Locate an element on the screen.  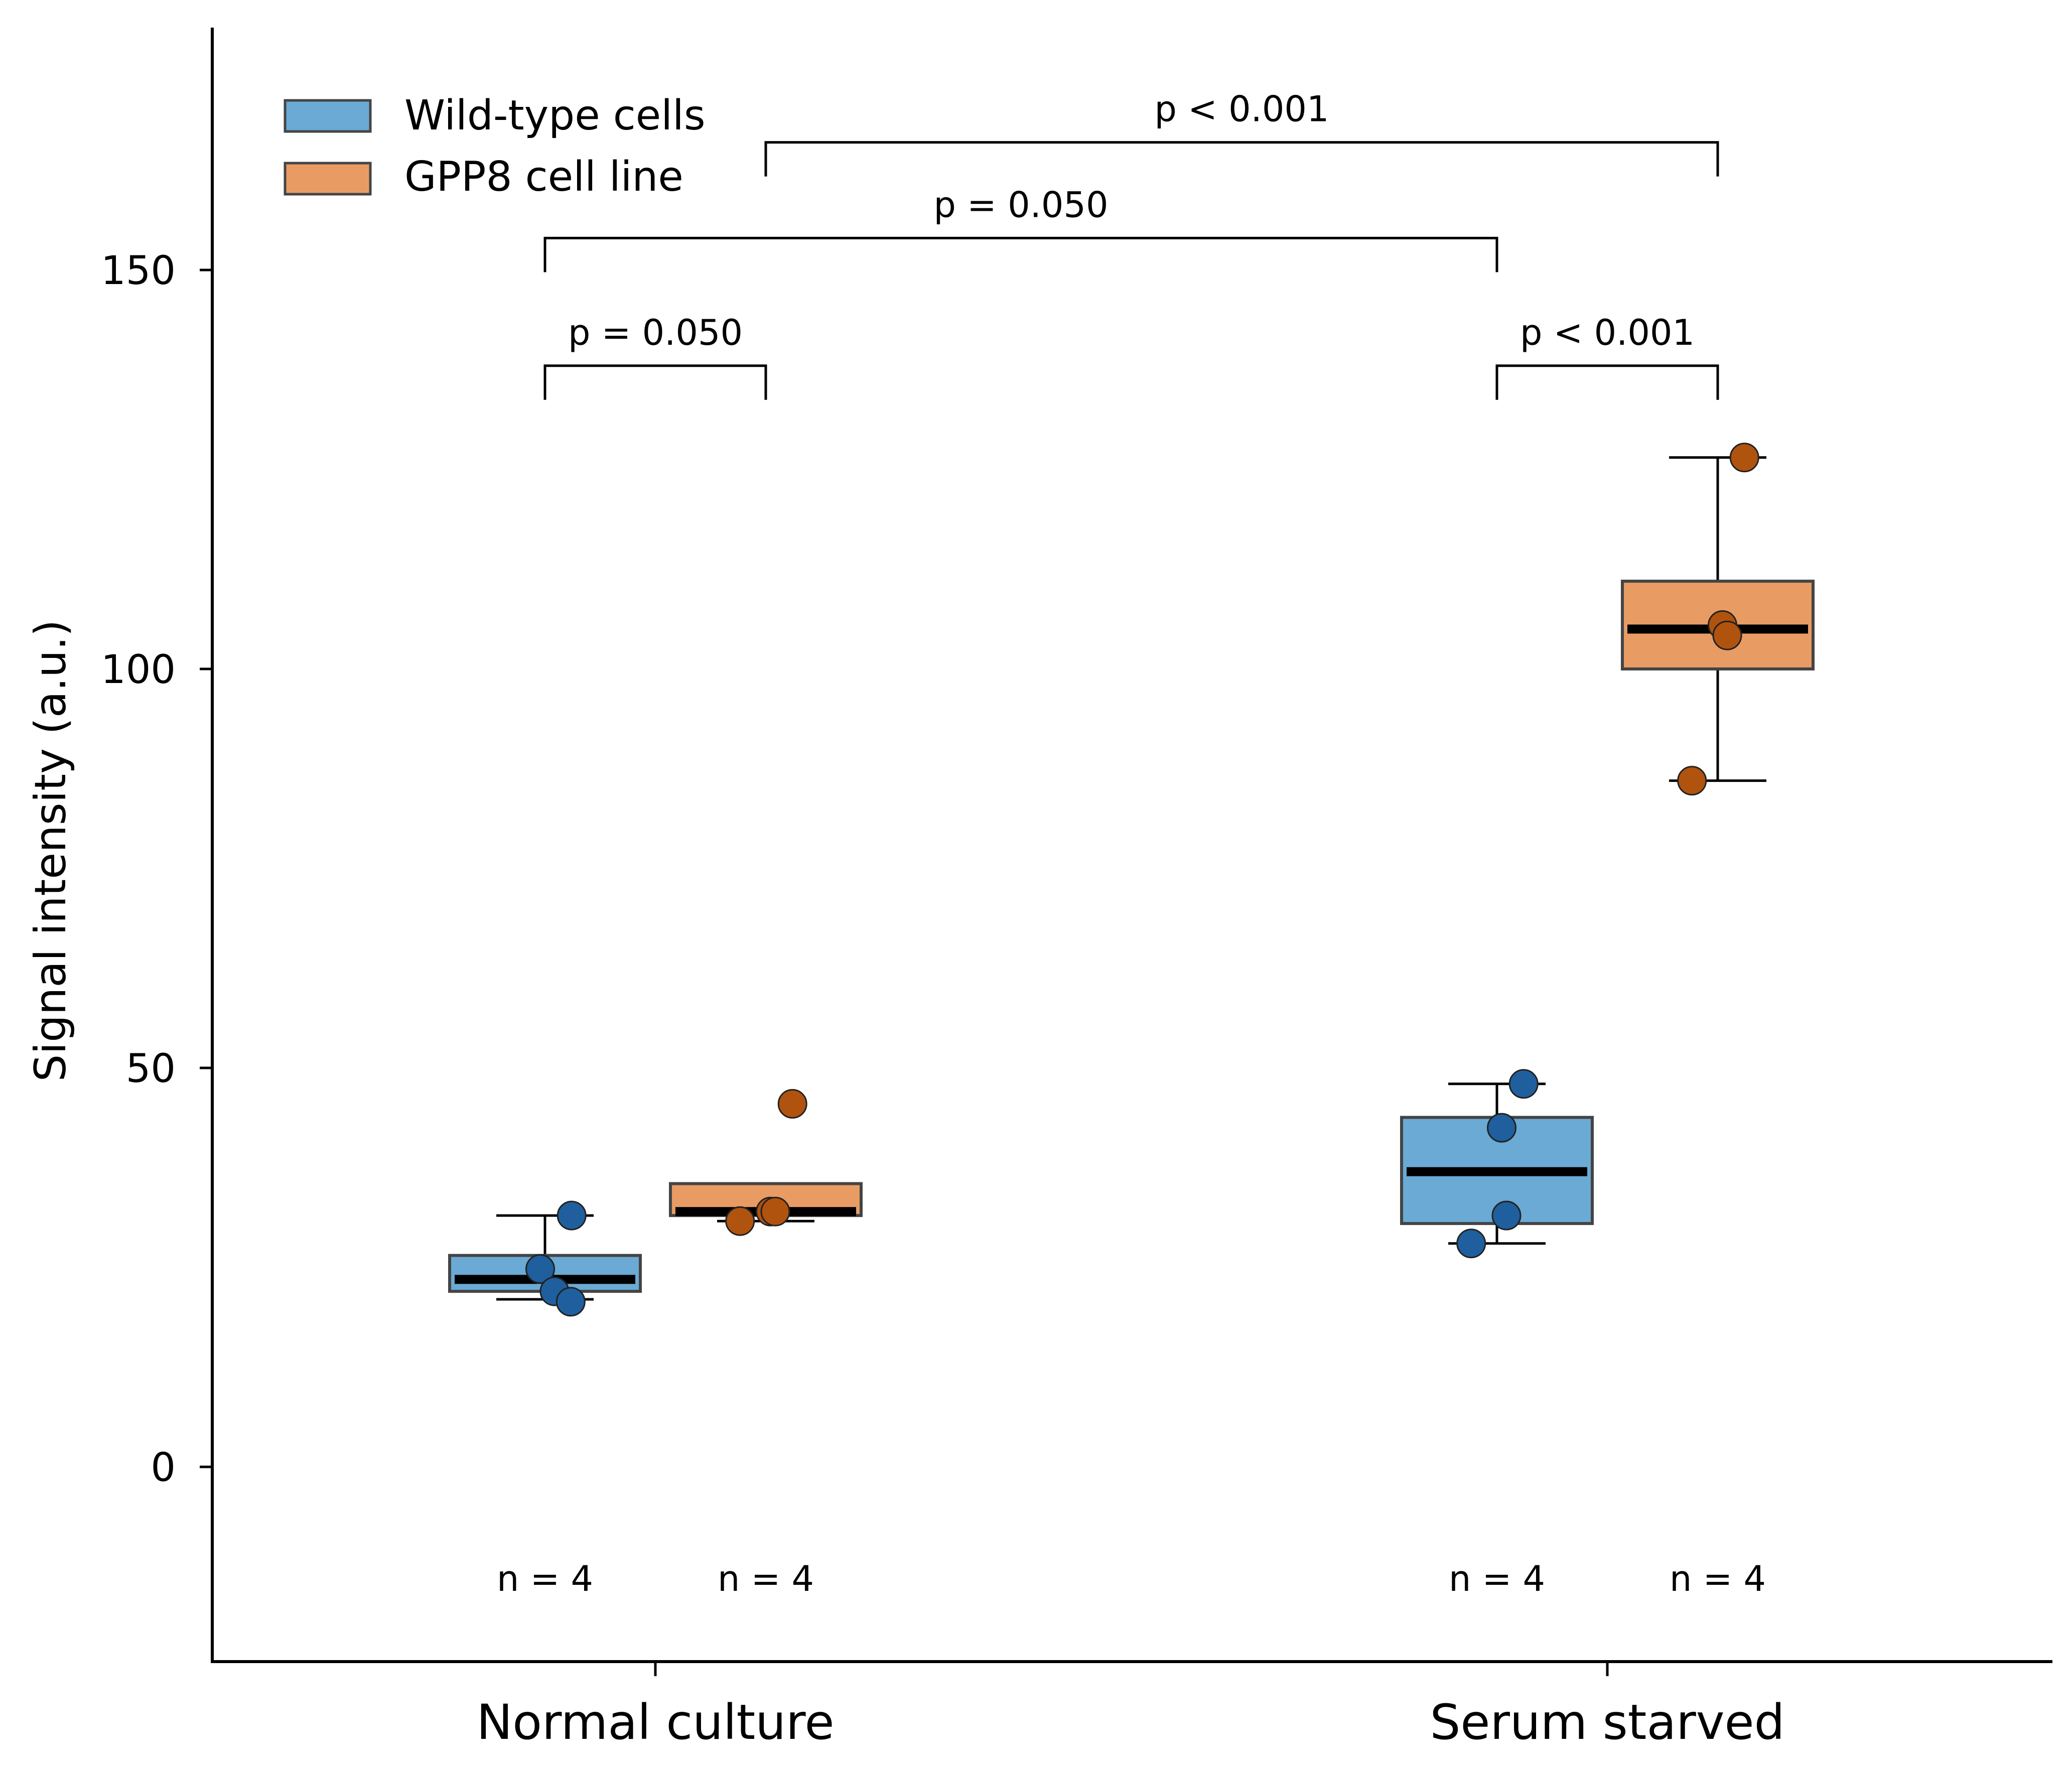
legend-swatch-wild-type is located at coordinates (328, 116).